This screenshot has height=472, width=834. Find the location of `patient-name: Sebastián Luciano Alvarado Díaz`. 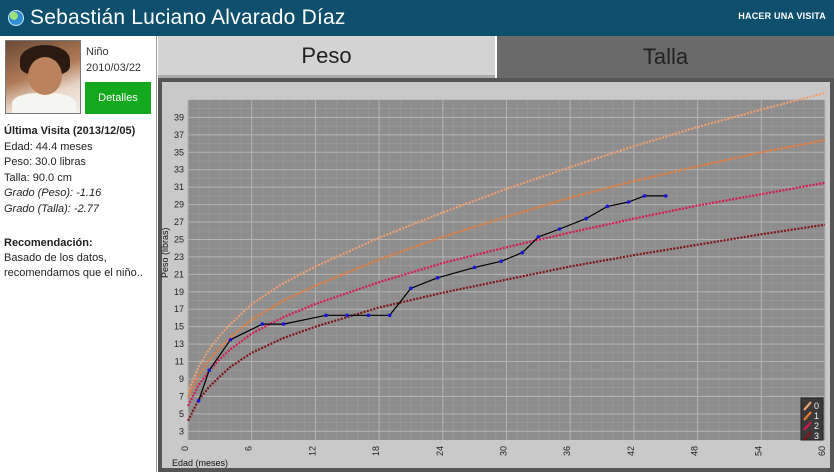

patient-name: Sebastián Luciano Alvarado Díaz is located at coordinates (188, 17).